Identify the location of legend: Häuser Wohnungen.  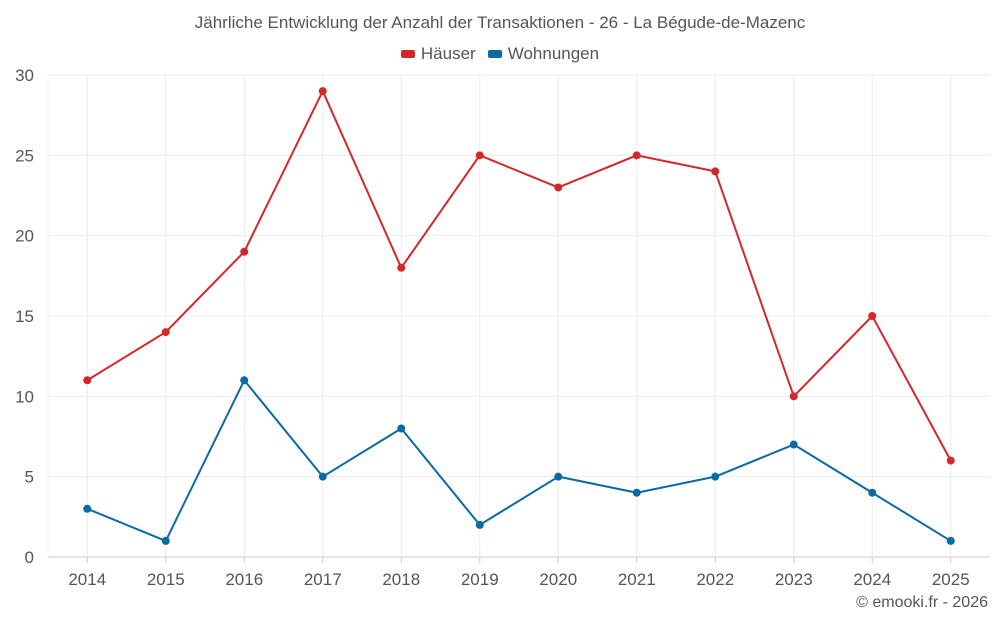
(500, 54).